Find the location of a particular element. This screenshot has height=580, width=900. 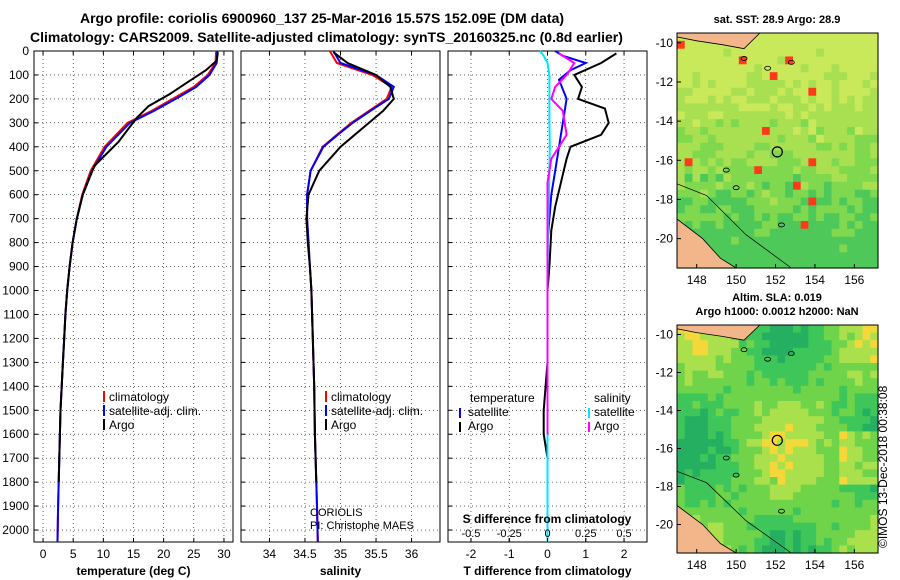

map-frame is located at coordinates (777, 439).